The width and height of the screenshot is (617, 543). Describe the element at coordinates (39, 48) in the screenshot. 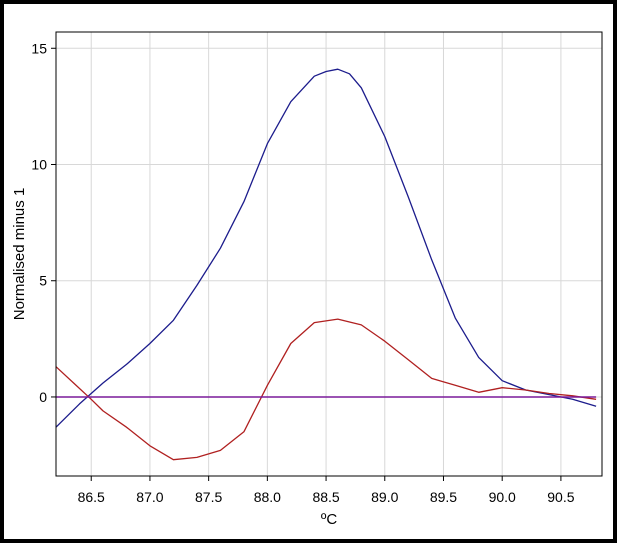

I see `y-tick-label: 15` at that location.